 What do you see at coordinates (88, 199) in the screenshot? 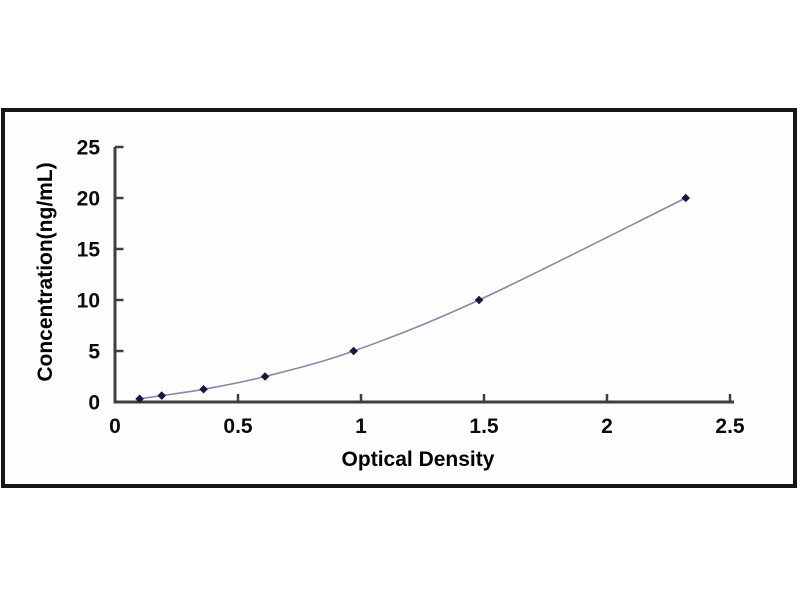
I see `y-tick-label: 20` at bounding box center [88, 199].